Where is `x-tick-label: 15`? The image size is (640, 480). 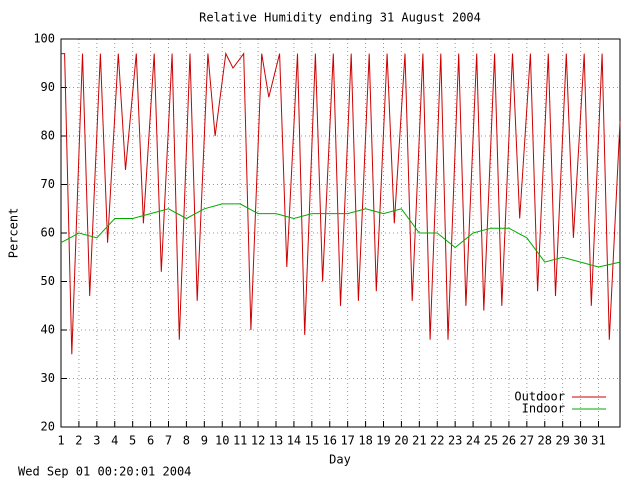
x-tick-label: 15 is located at coordinates (312, 441).